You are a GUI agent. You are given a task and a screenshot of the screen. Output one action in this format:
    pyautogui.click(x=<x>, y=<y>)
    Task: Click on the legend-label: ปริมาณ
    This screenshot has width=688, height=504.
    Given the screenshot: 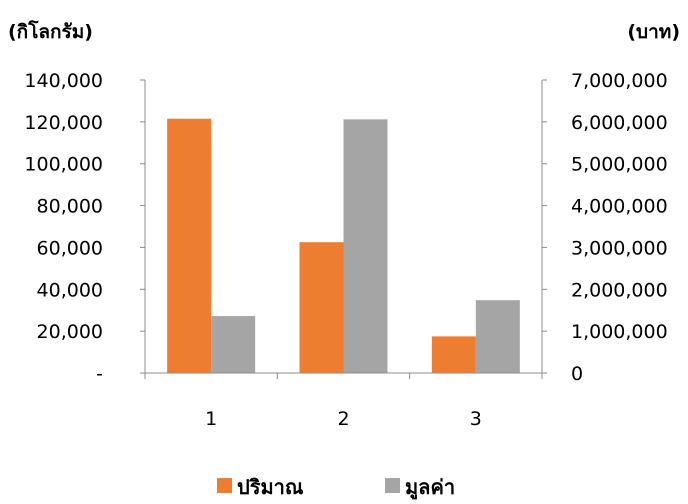 What is the action you would take?
    pyautogui.click(x=270, y=487)
    